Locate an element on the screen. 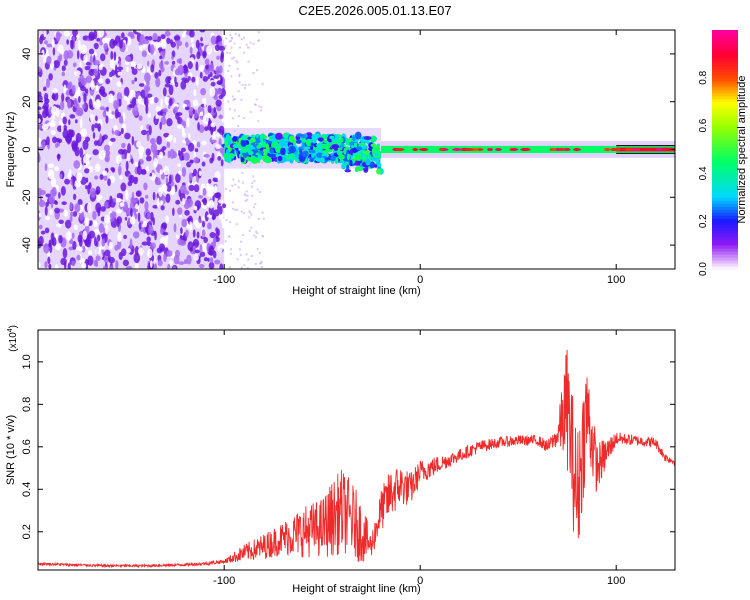  spec-region-narrow-line is located at coordinates (528, 149).